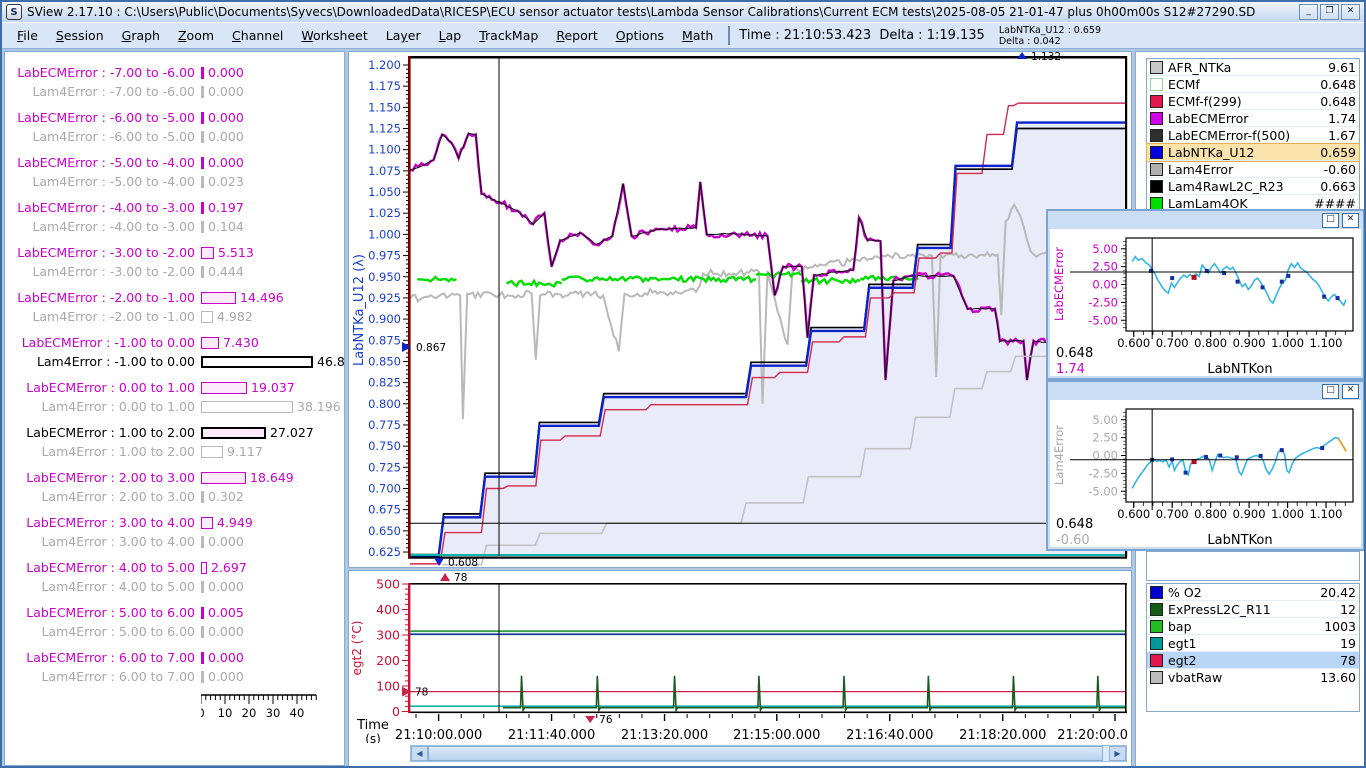 This screenshot has height=768, width=1366. Describe the element at coordinates (334, 35) in the screenshot. I see `menu-item-worksheet: Worksheet` at that location.